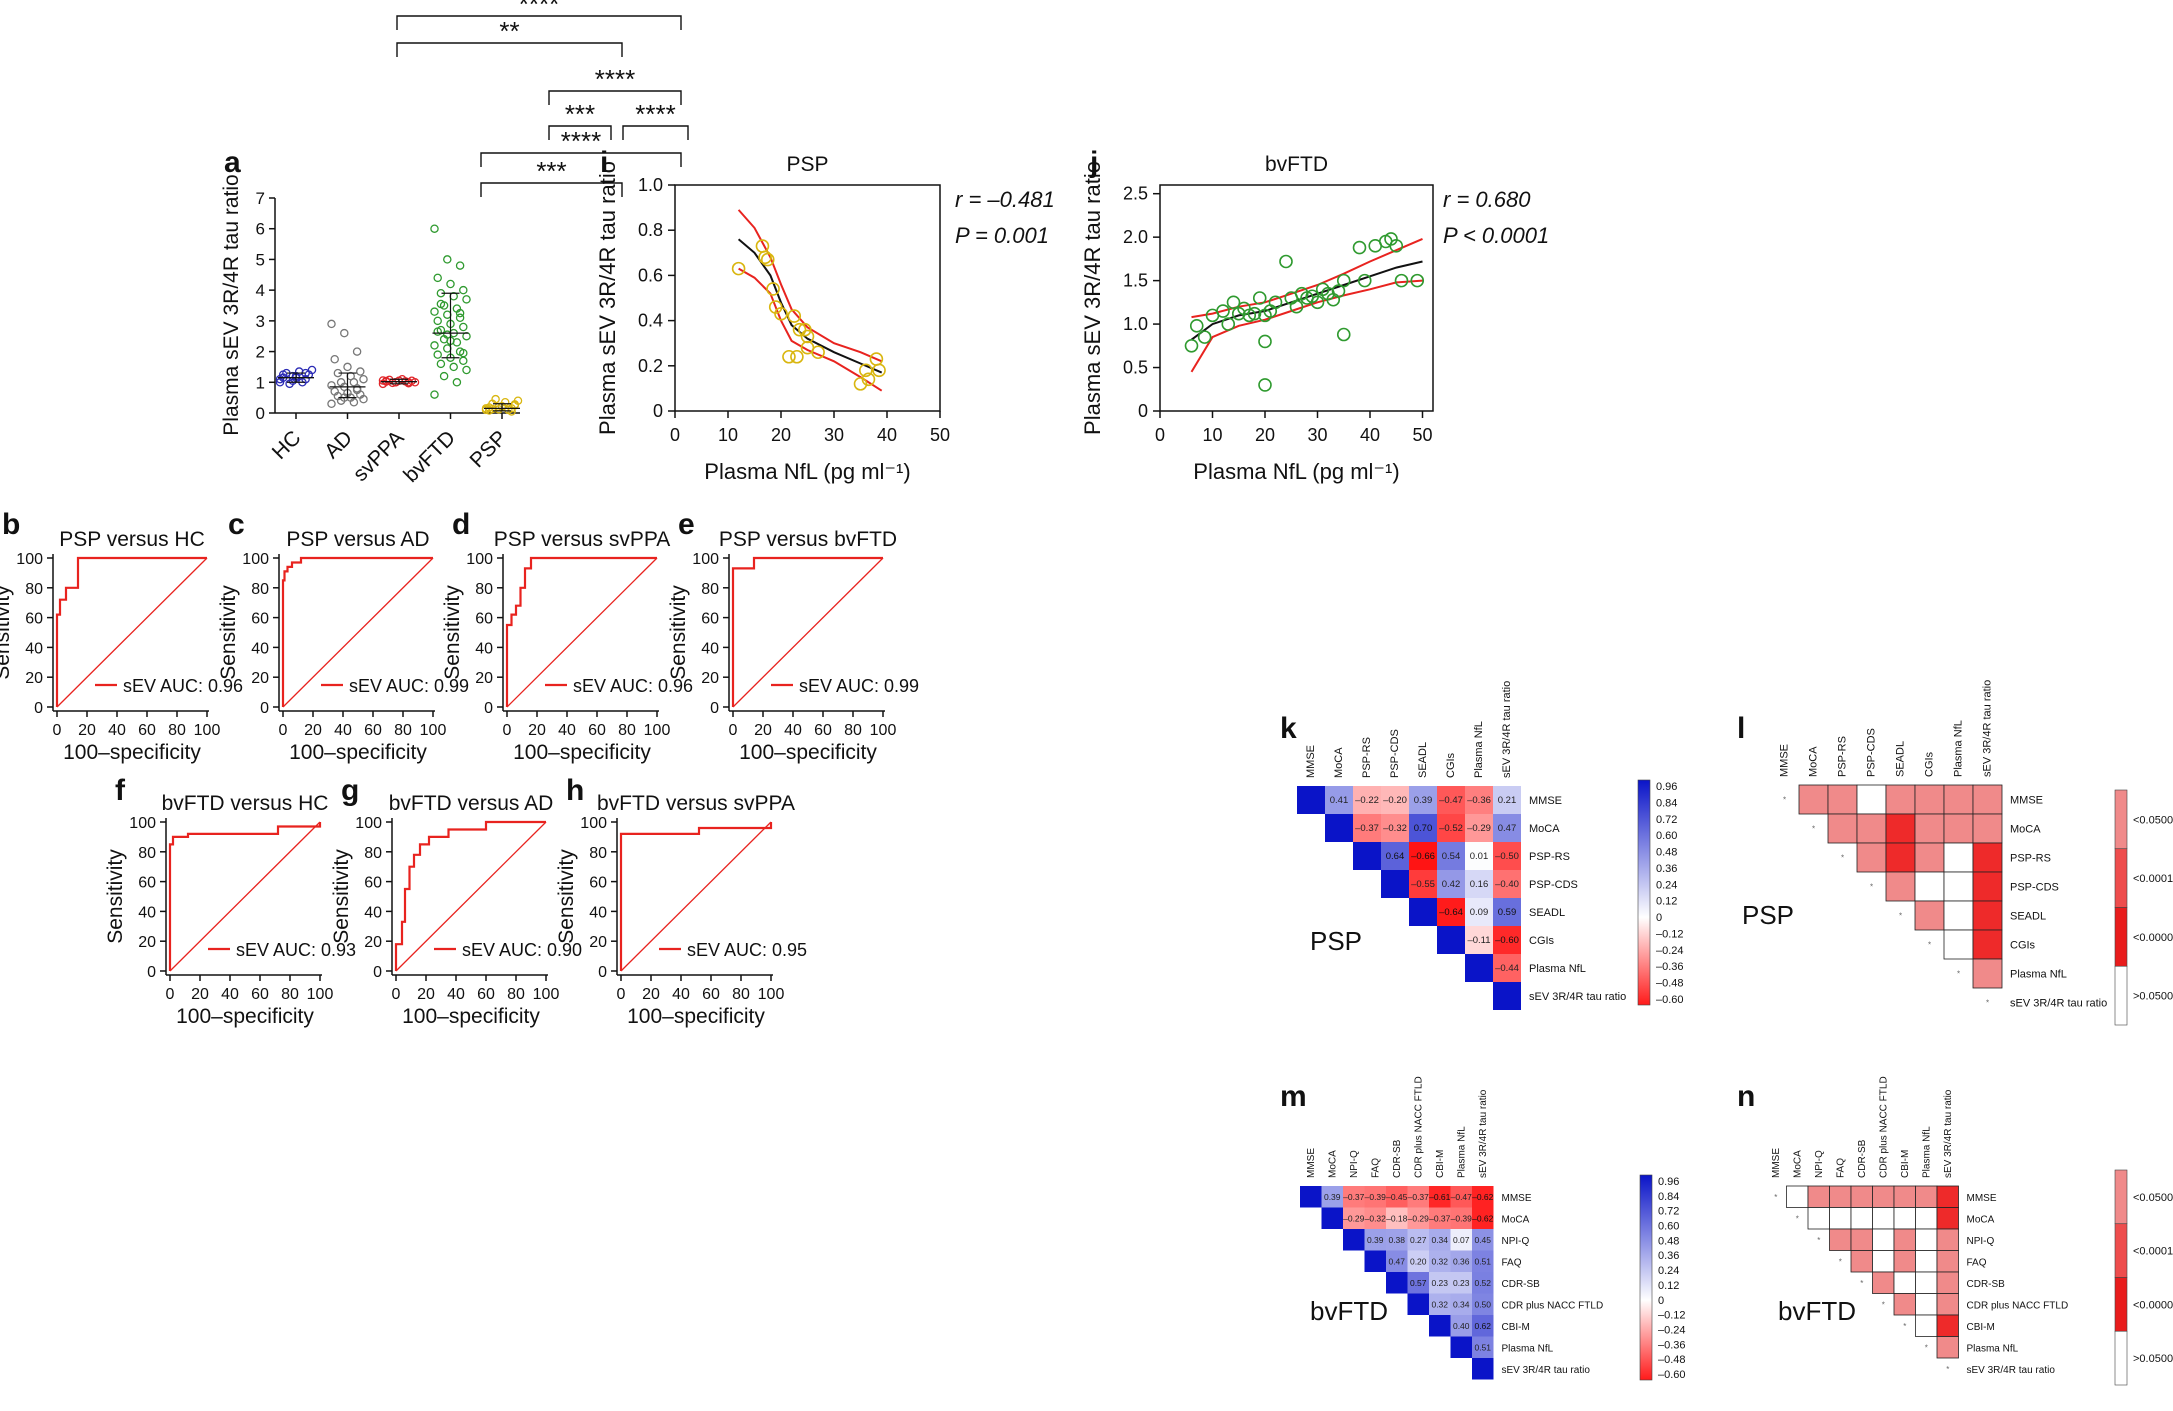  I want to click on y-tick-label: 100, so click(29, 559).